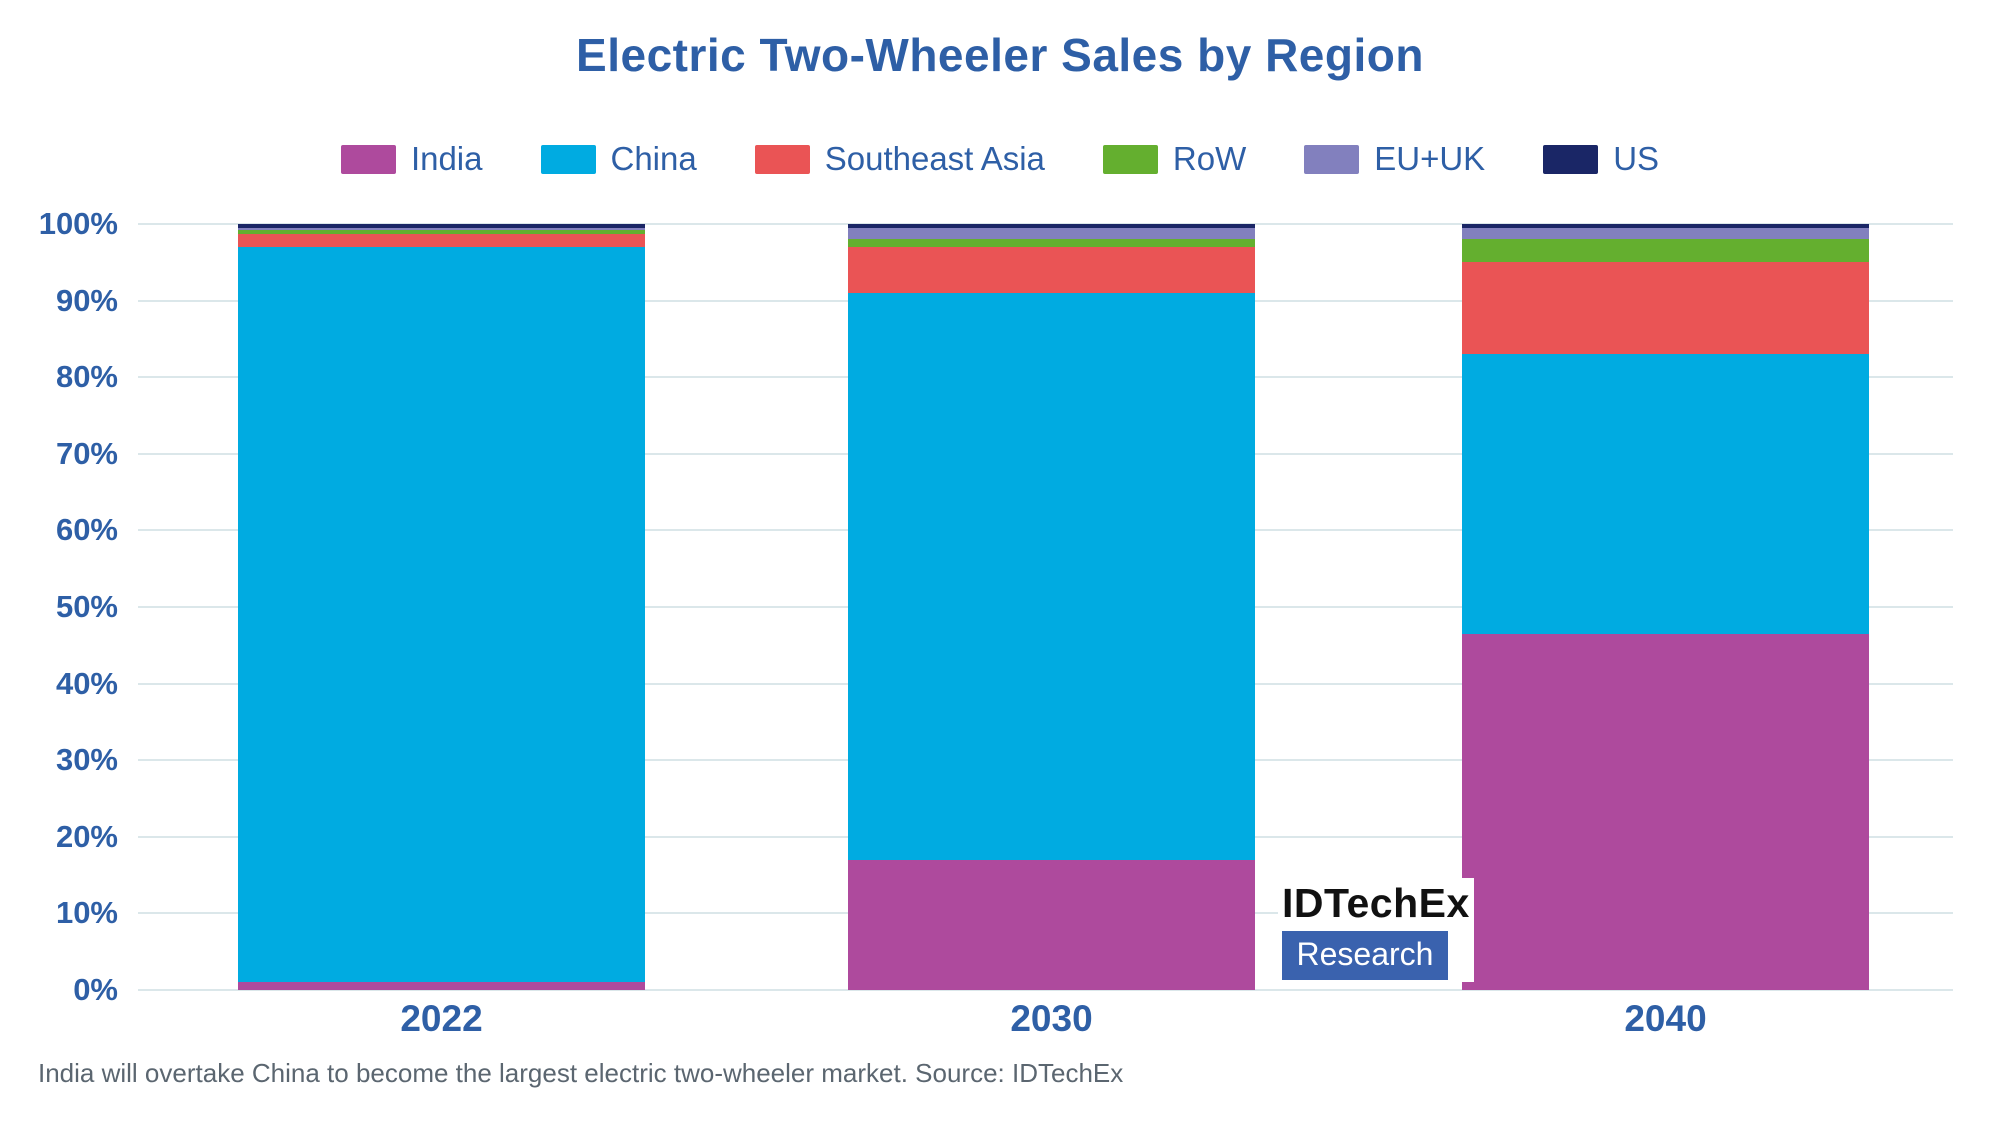  What do you see at coordinates (1130, 159) in the screenshot?
I see `legend-swatch-row` at bounding box center [1130, 159].